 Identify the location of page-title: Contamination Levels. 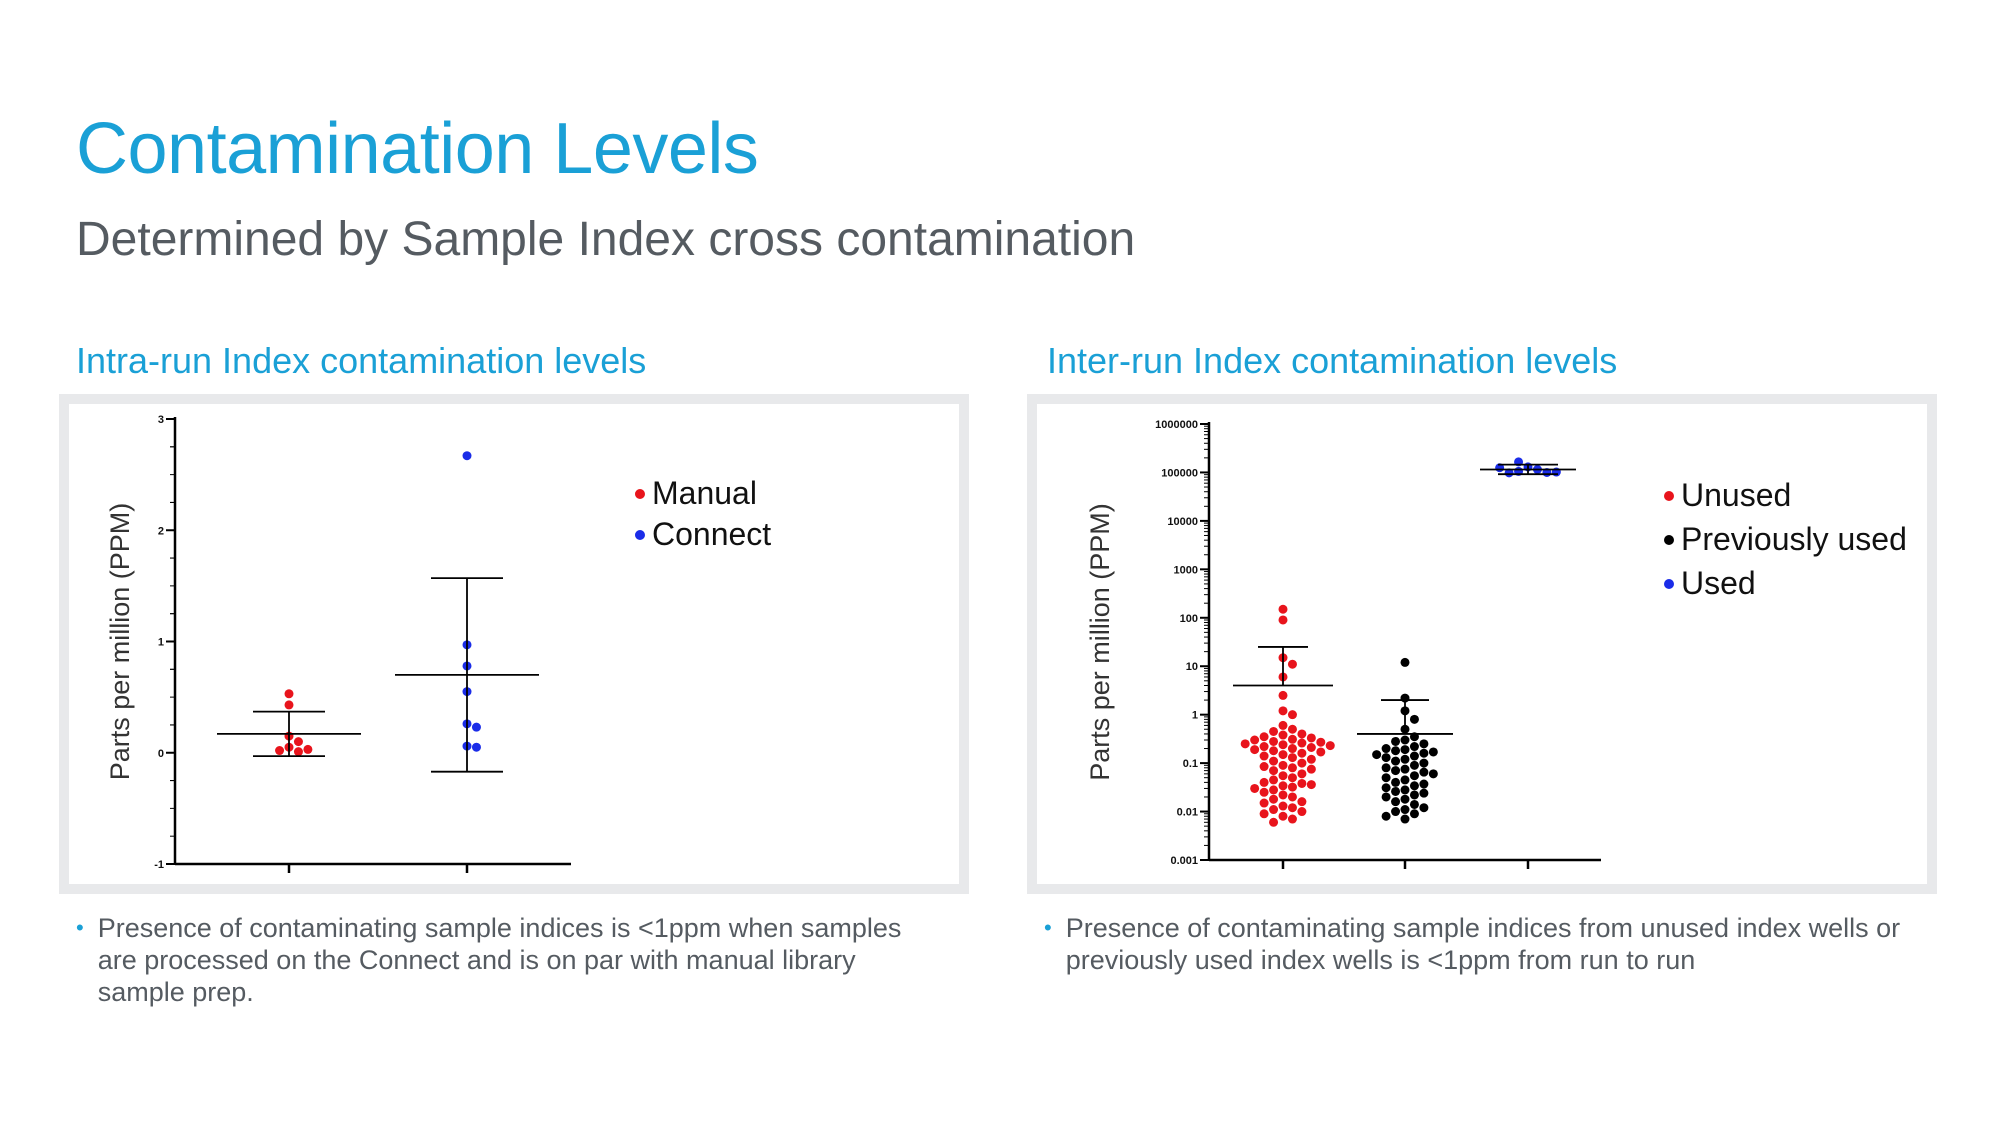
(417, 149).